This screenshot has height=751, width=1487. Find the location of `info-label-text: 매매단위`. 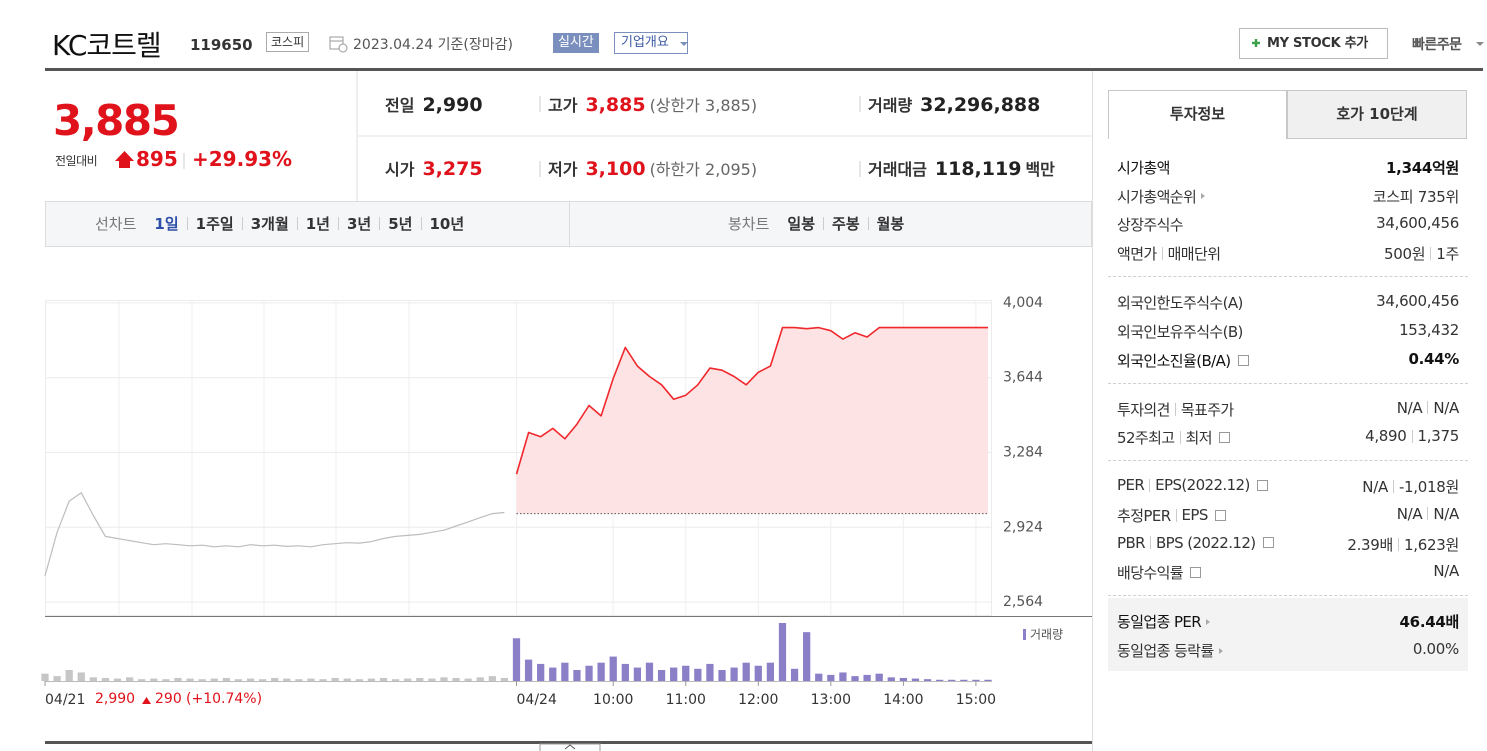

info-label-text: 매매단위 is located at coordinates (1194, 254).